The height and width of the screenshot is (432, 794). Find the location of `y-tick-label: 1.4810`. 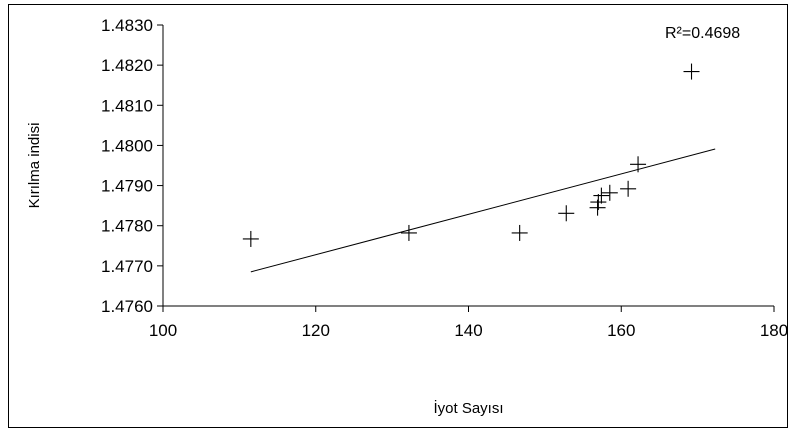

y-tick-label: 1.4810 is located at coordinates (127, 105).